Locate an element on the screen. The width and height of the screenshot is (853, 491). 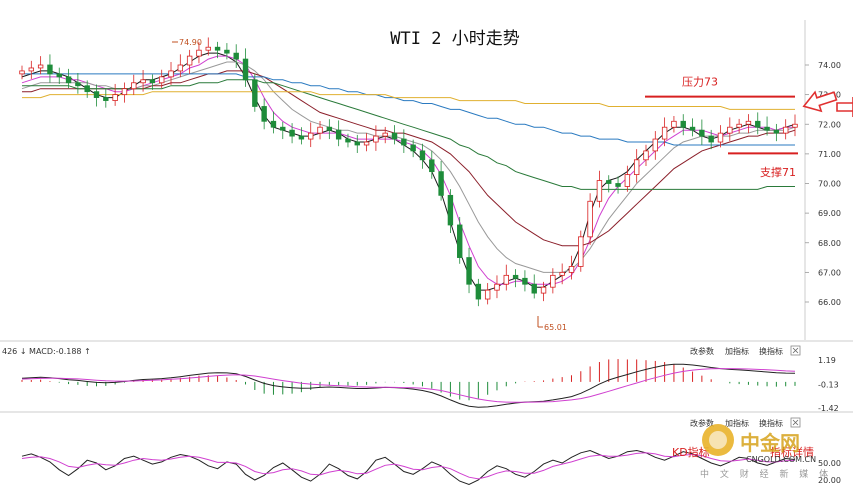
kd-overlay-label-2: 指标详情 is located at coordinates (792, 452).